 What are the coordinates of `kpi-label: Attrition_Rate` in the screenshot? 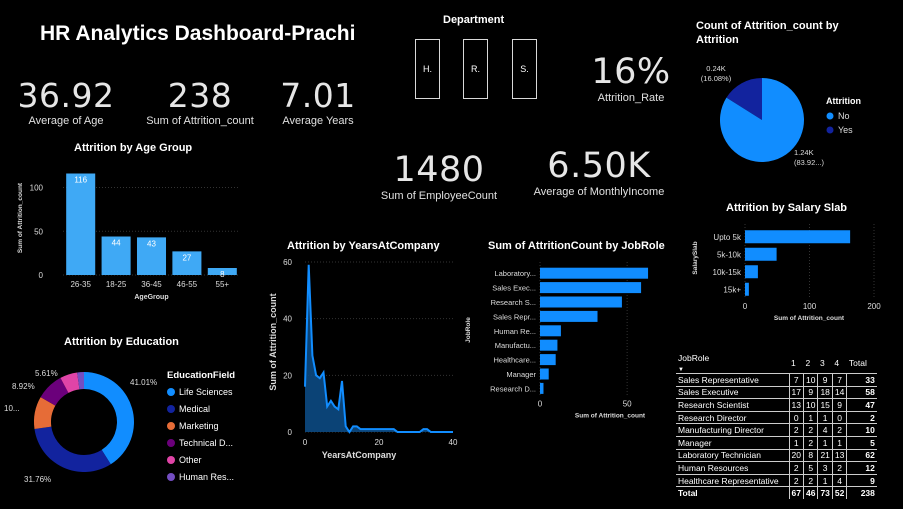 It's located at (631, 98).